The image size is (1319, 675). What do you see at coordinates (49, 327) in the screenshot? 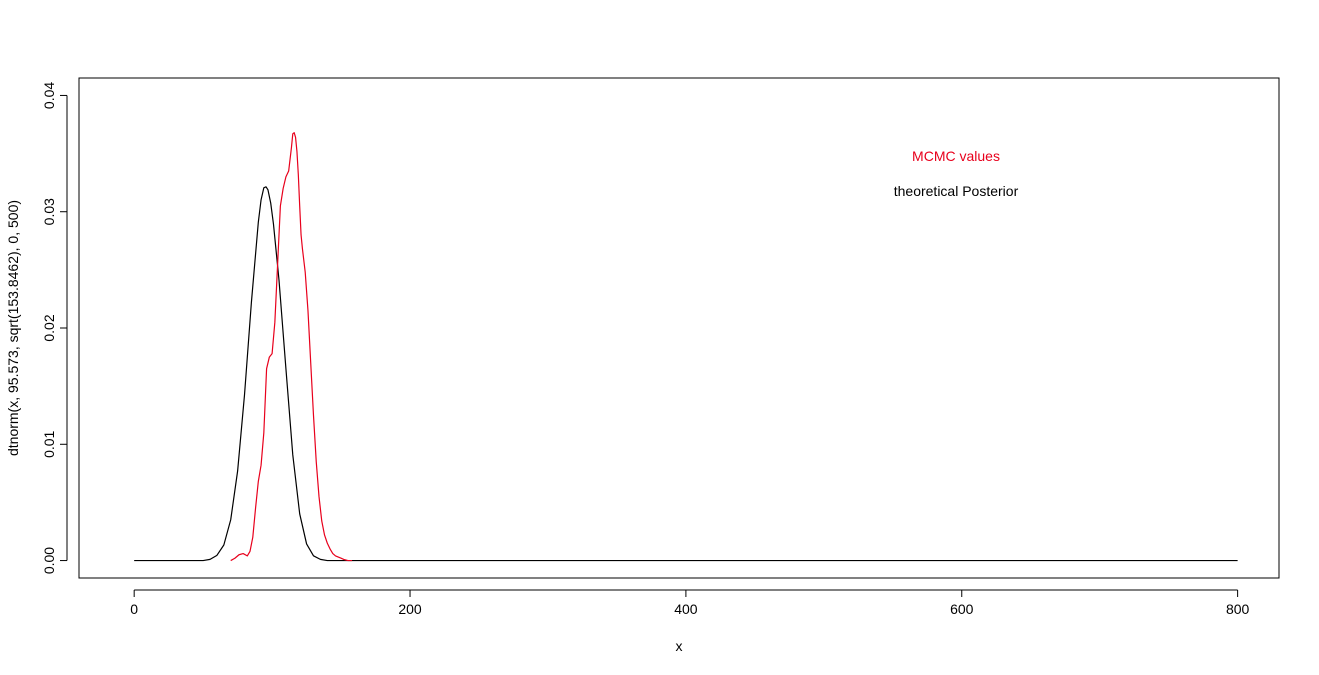
I see `y-tick-label: 0.02` at bounding box center [49, 327].